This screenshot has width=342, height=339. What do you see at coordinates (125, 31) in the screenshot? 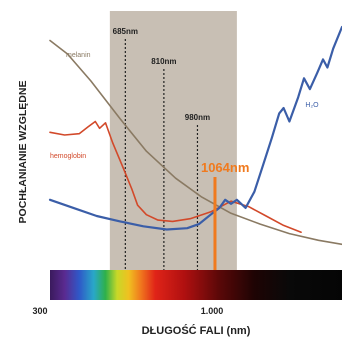
I see `marker-label-685nm: 685nm` at bounding box center [125, 31].